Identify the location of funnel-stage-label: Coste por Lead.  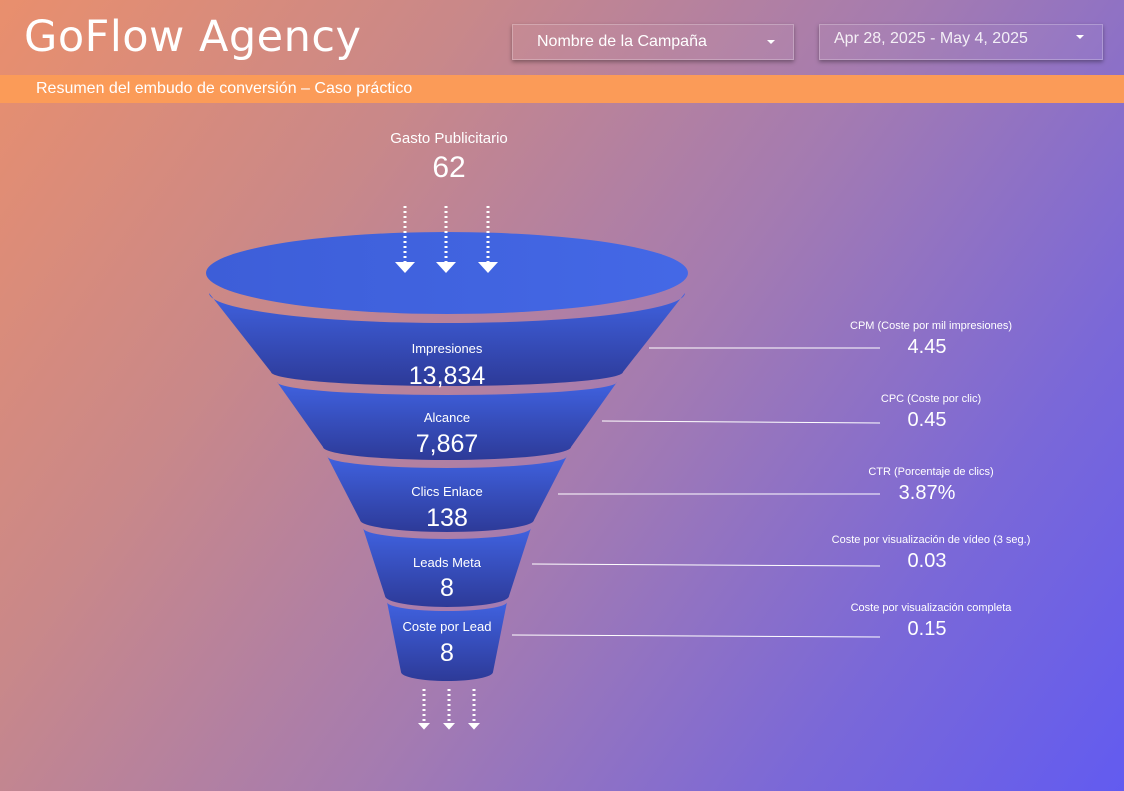
(447, 626).